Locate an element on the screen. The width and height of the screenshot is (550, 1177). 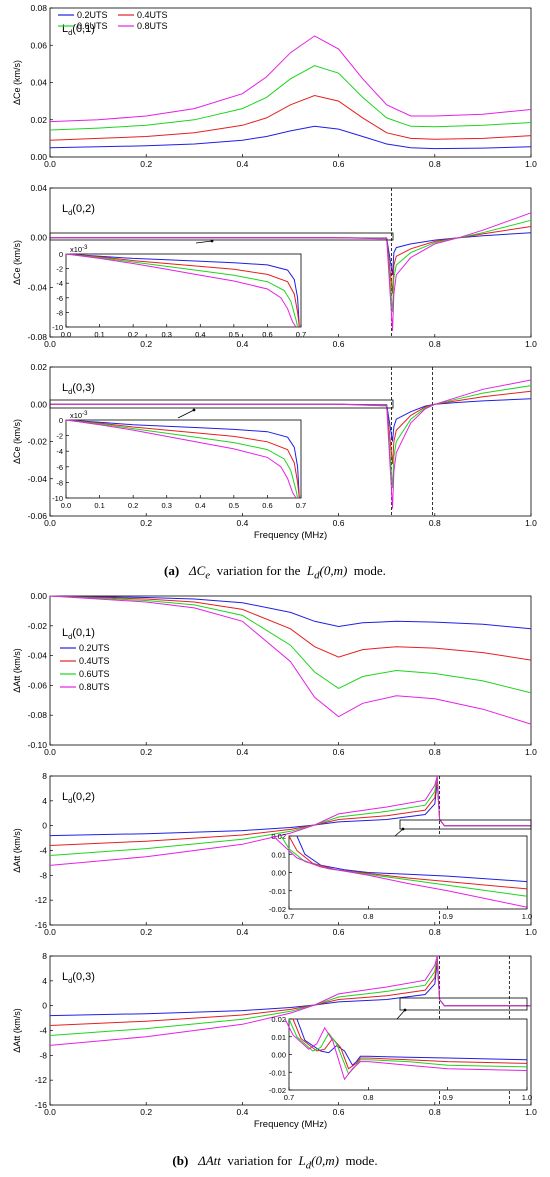
b1-frame is located at coordinates (290, 670).